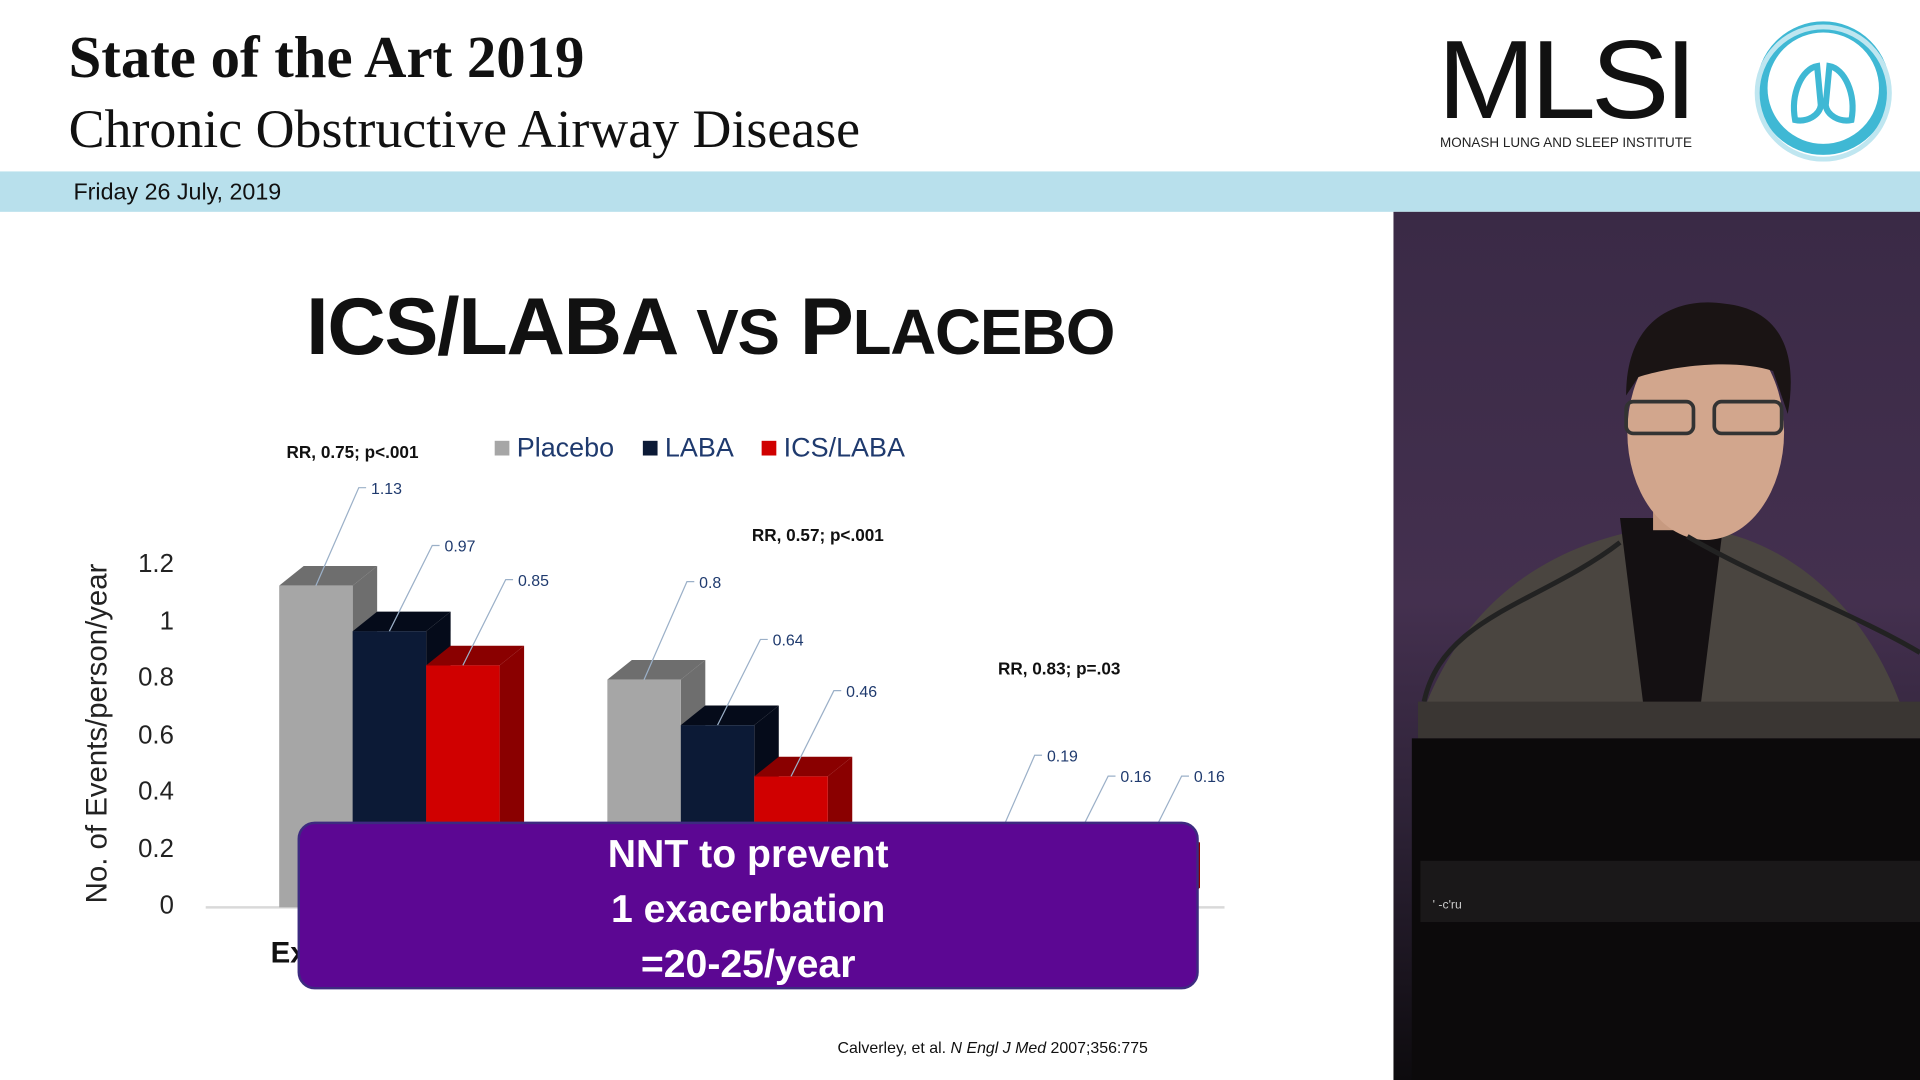 The height and width of the screenshot is (1080, 1920). What do you see at coordinates (533, 581) in the screenshot?
I see `data-label: 0.85` at bounding box center [533, 581].